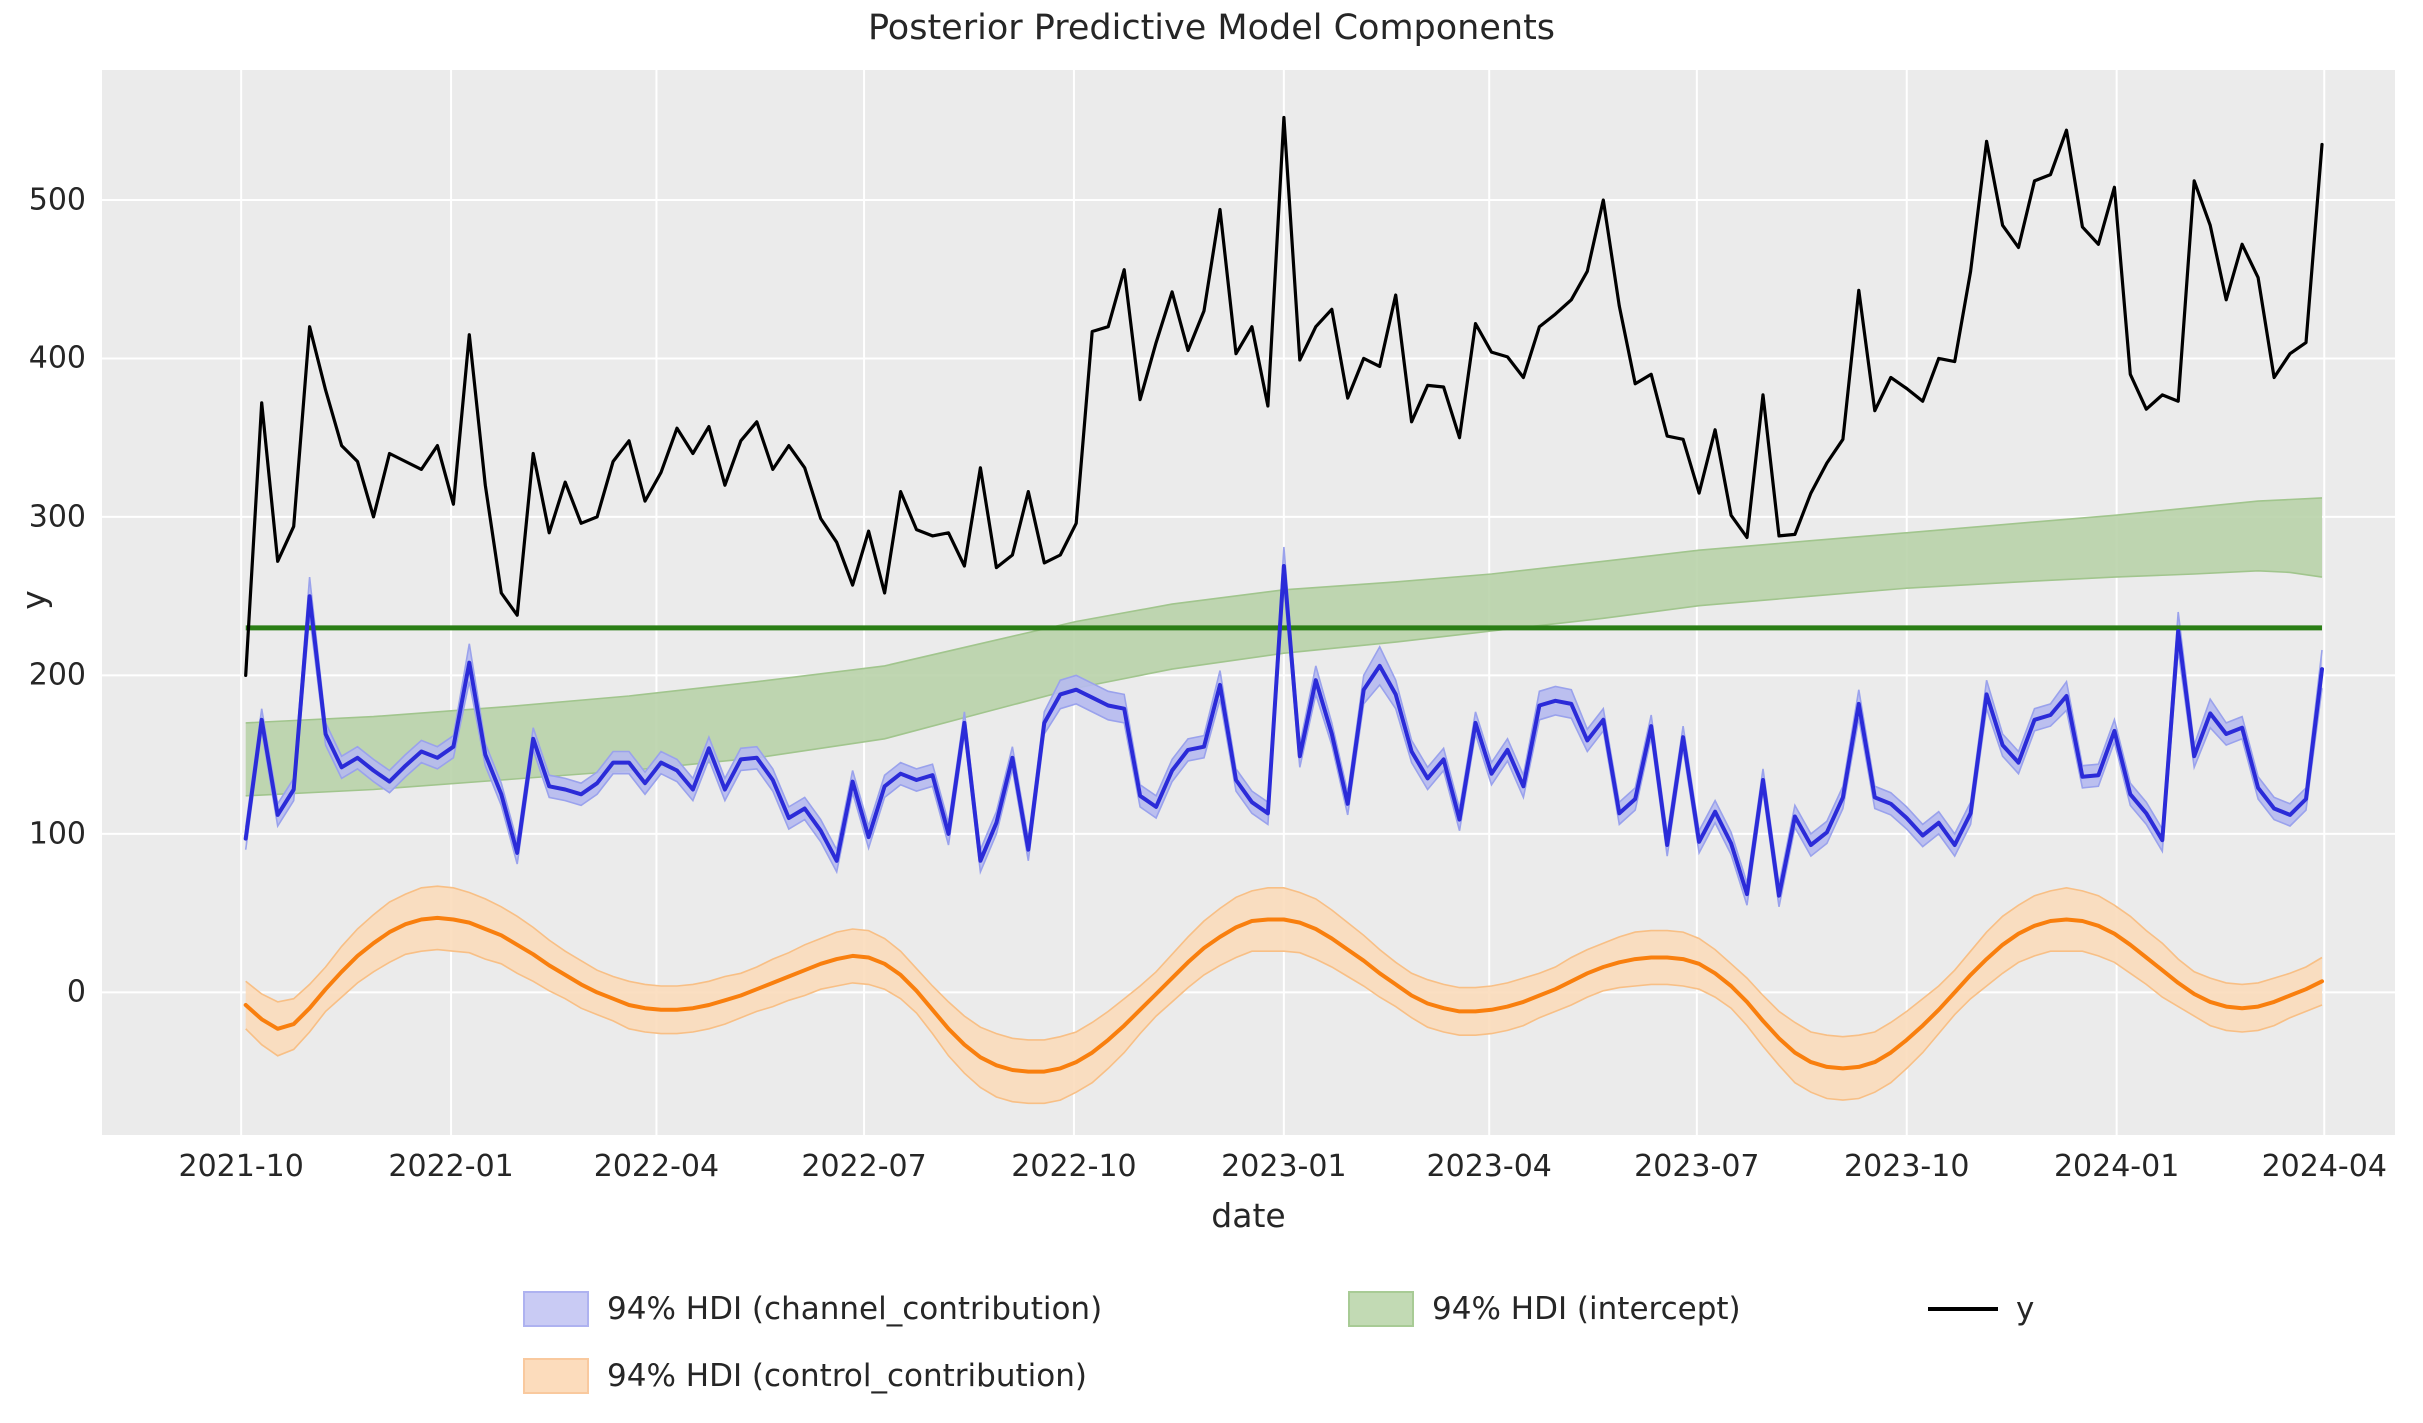 This screenshot has width=2423, height=1423. I want to click on chart-title: Posterior Predictive Model Components, so click(1211, 28).